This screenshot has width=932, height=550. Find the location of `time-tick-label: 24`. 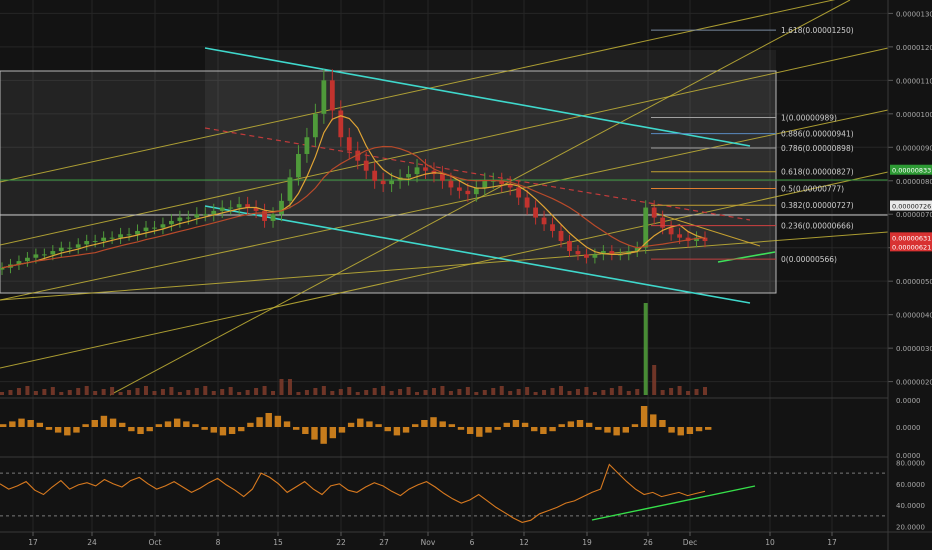

time-tick-label: 24 is located at coordinates (92, 542).